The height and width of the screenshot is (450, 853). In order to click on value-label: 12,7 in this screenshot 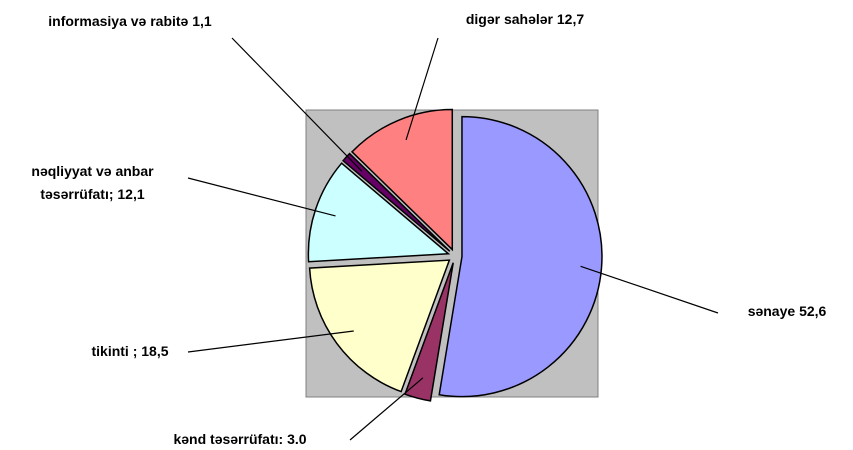, I will do `click(570, 19)`.